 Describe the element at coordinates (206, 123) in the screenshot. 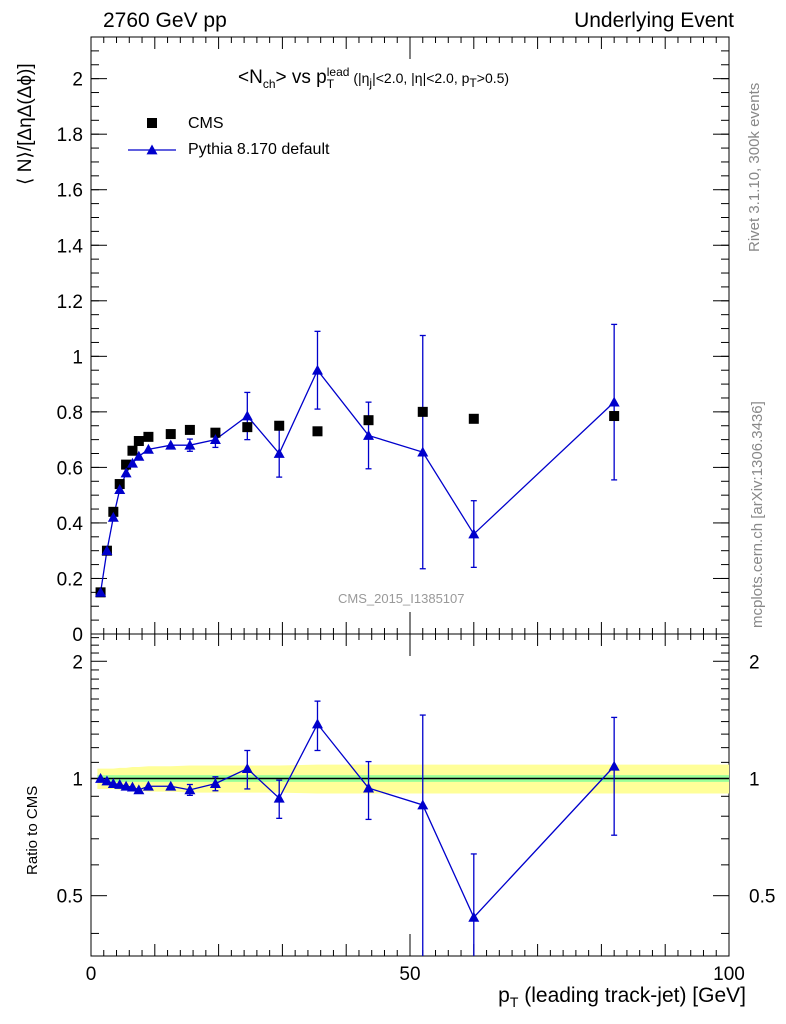

I see `legend-cms-label: CMS` at that location.